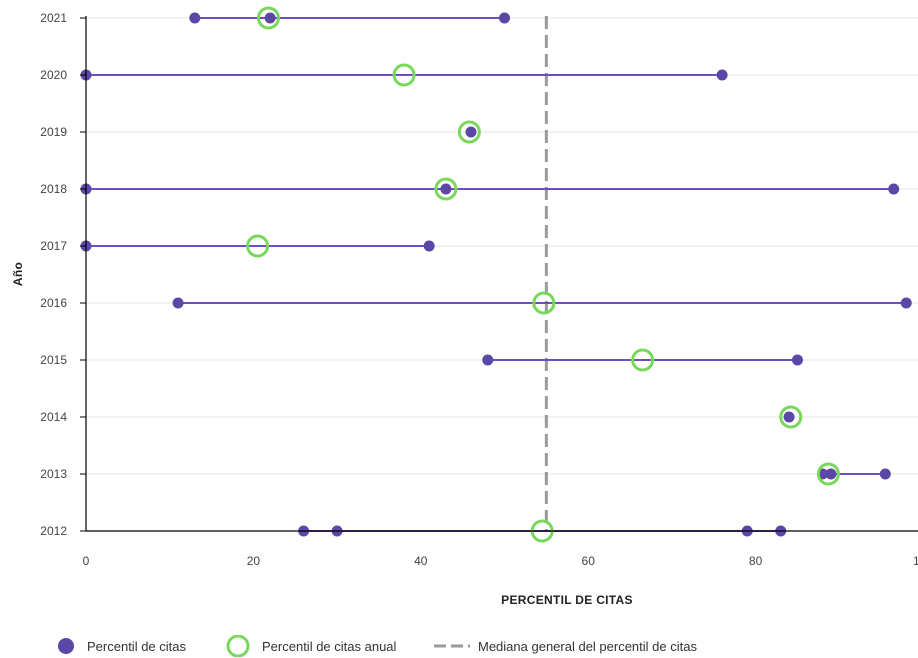 The height and width of the screenshot is (658, 918). I want to click on x-tick-label-100: 100, so click(915, 561).